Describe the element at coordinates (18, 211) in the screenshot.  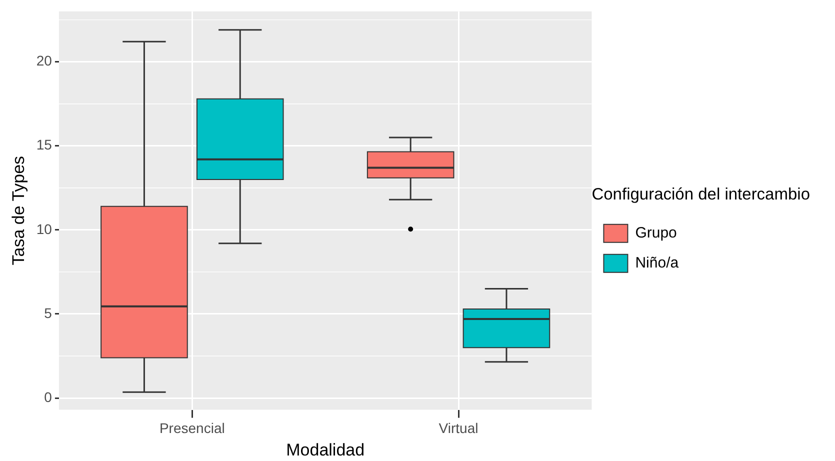
I see `y-axis-title: Tasa de Types` at that location.